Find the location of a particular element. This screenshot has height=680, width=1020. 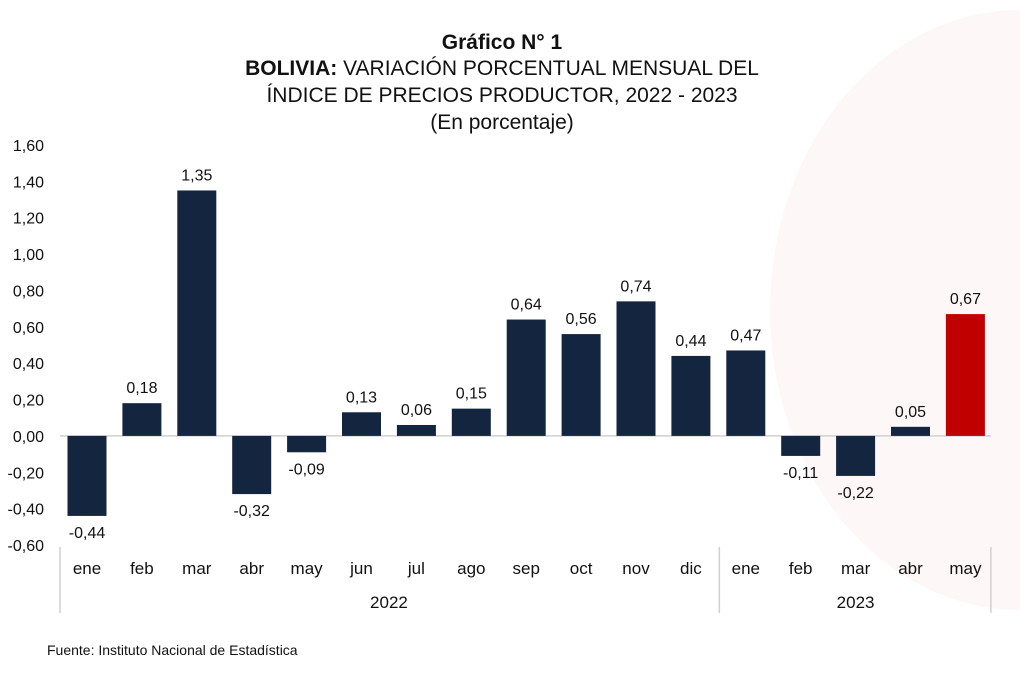

x-tick-label: sep is located at coordinates (525, 568).